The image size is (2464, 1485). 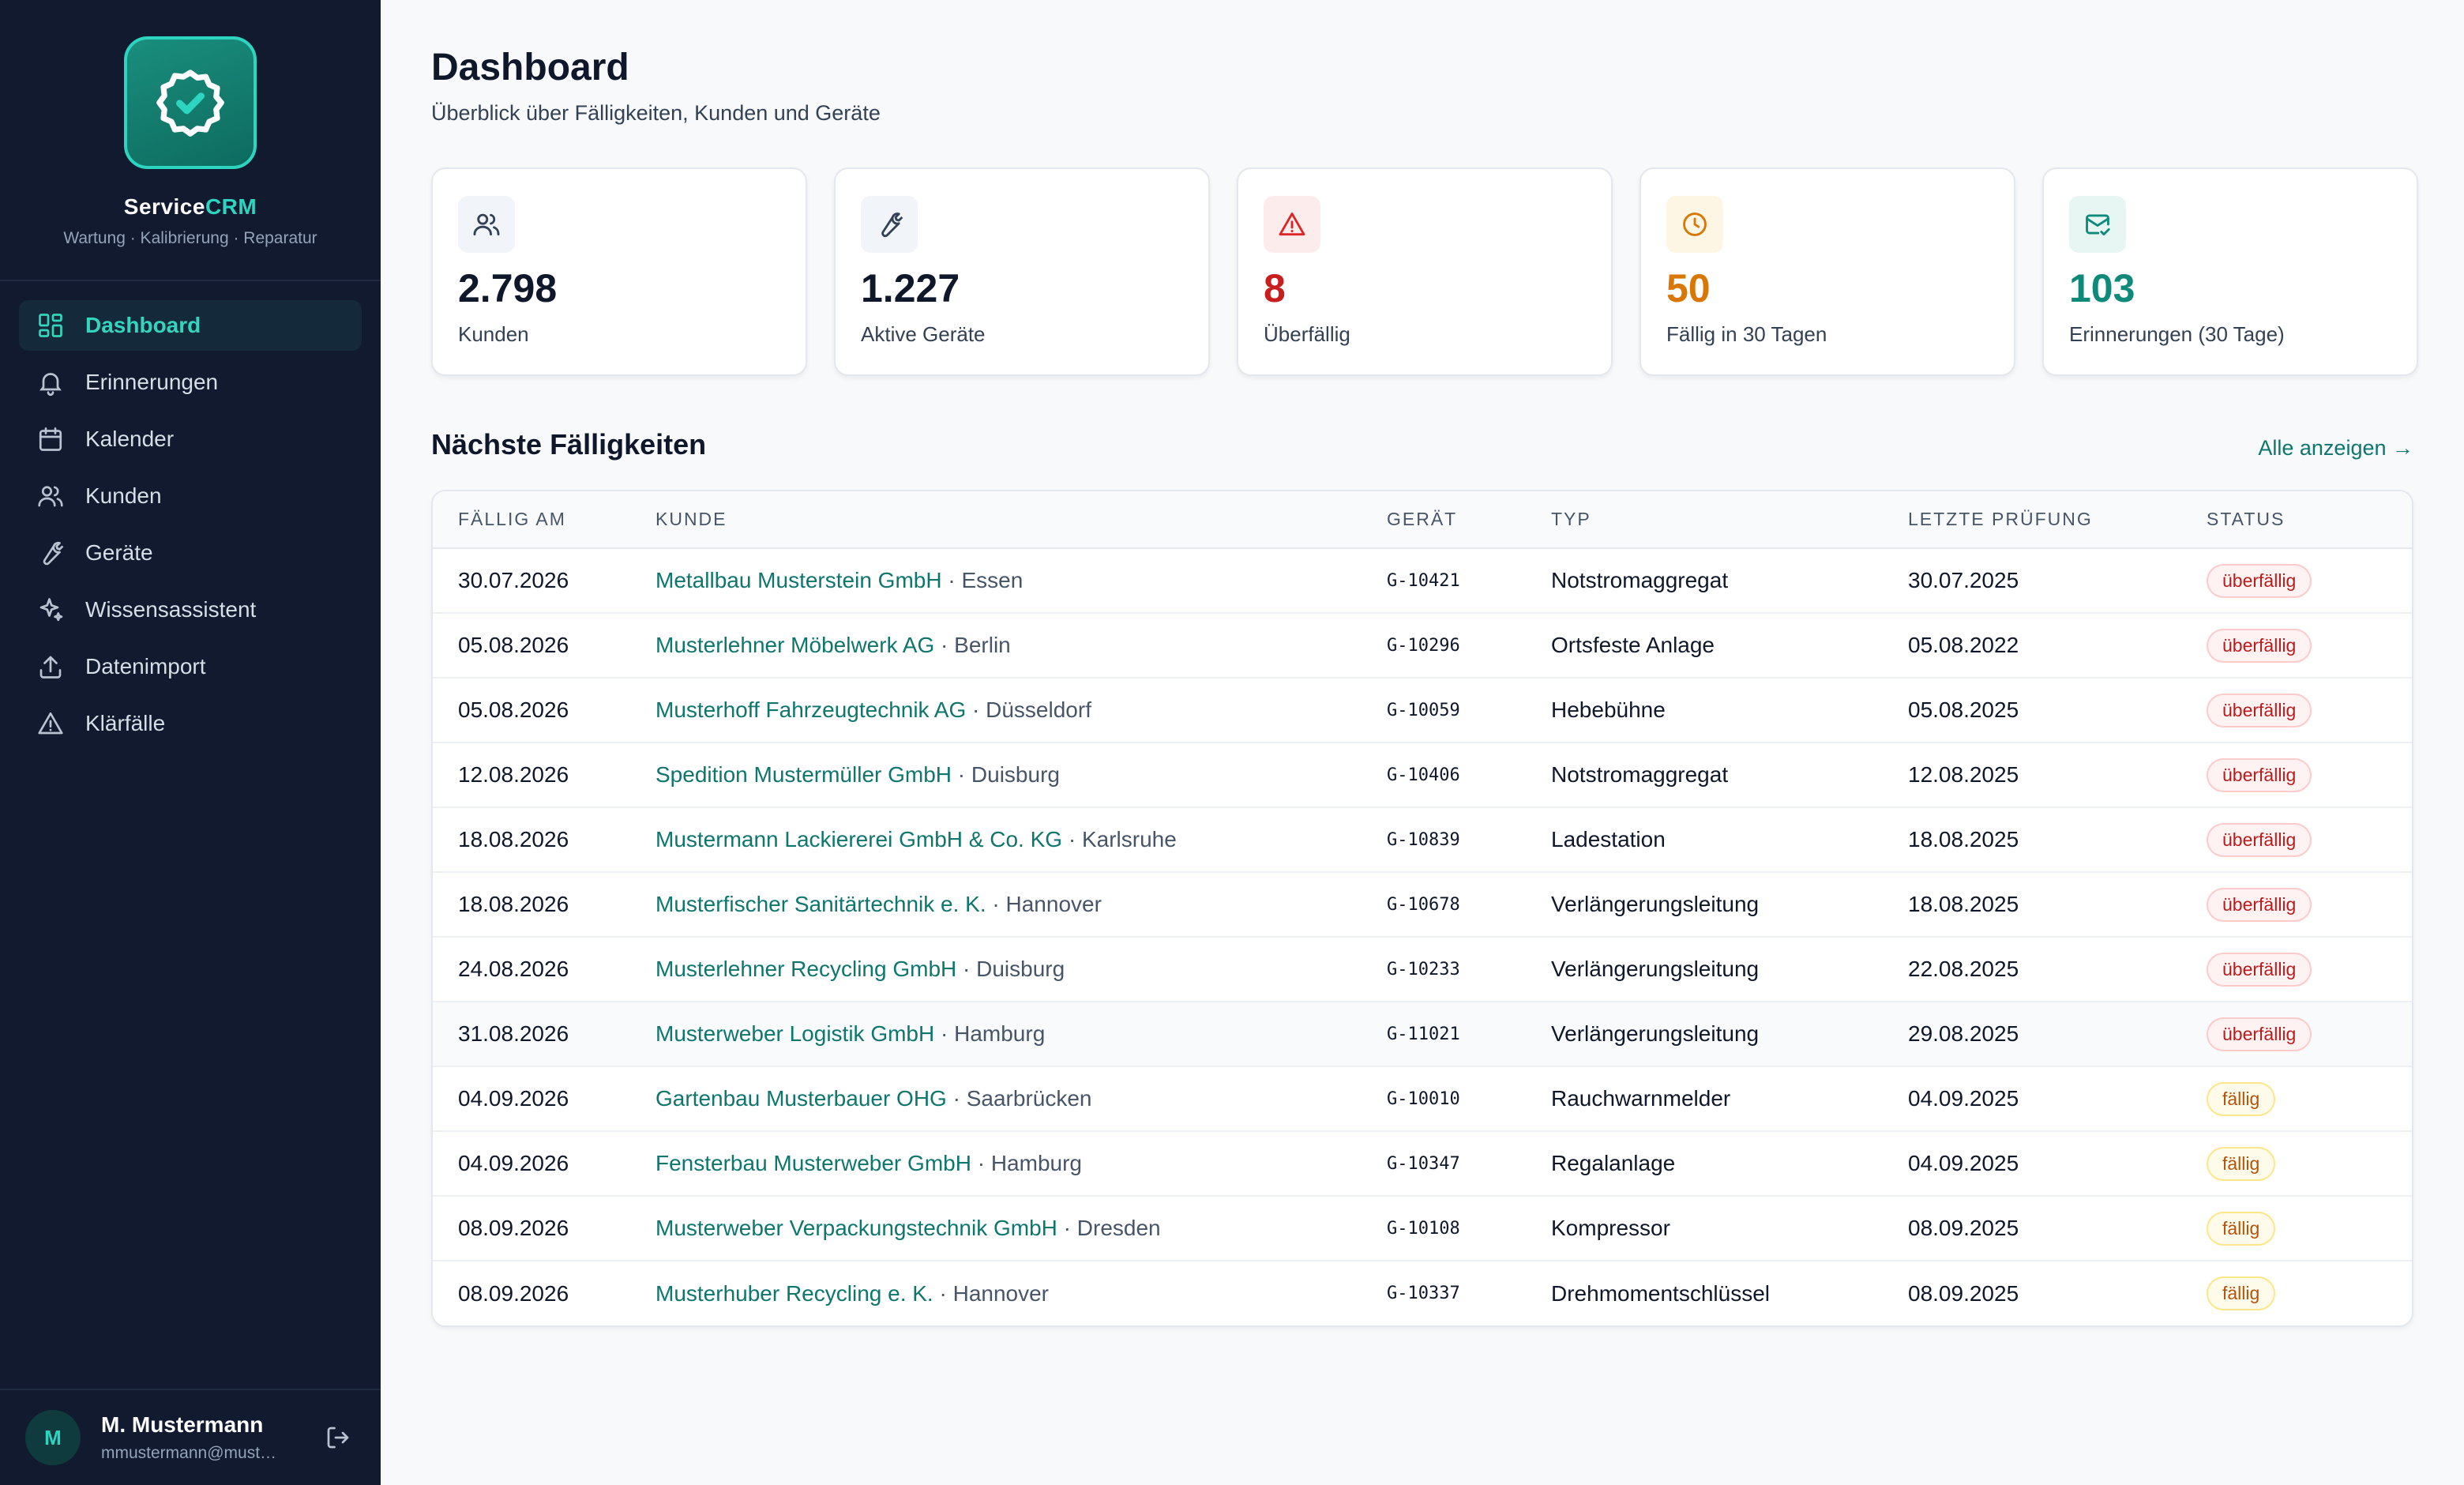 I want to click on last-inspection: 12.08.2025, so click(x=1963, y=774).